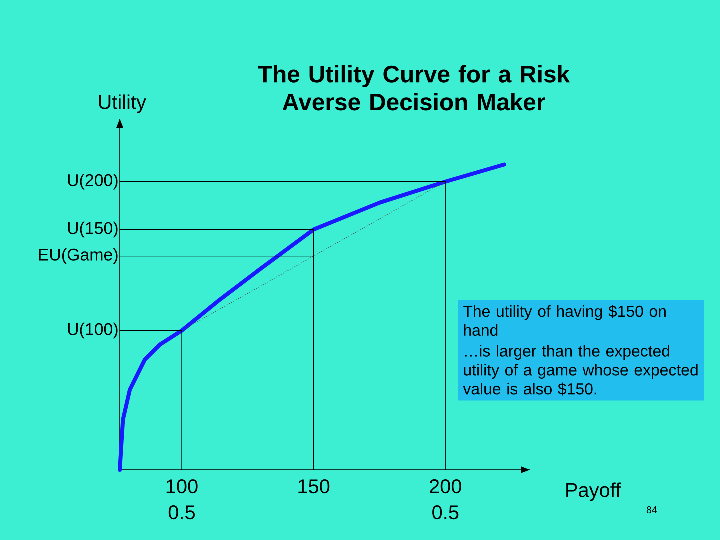 The height and width of the screenshot is (540, 720). Describe the element at coordinates (78, 256) in the screenshot. I see `text: EU(Game)` at that location.